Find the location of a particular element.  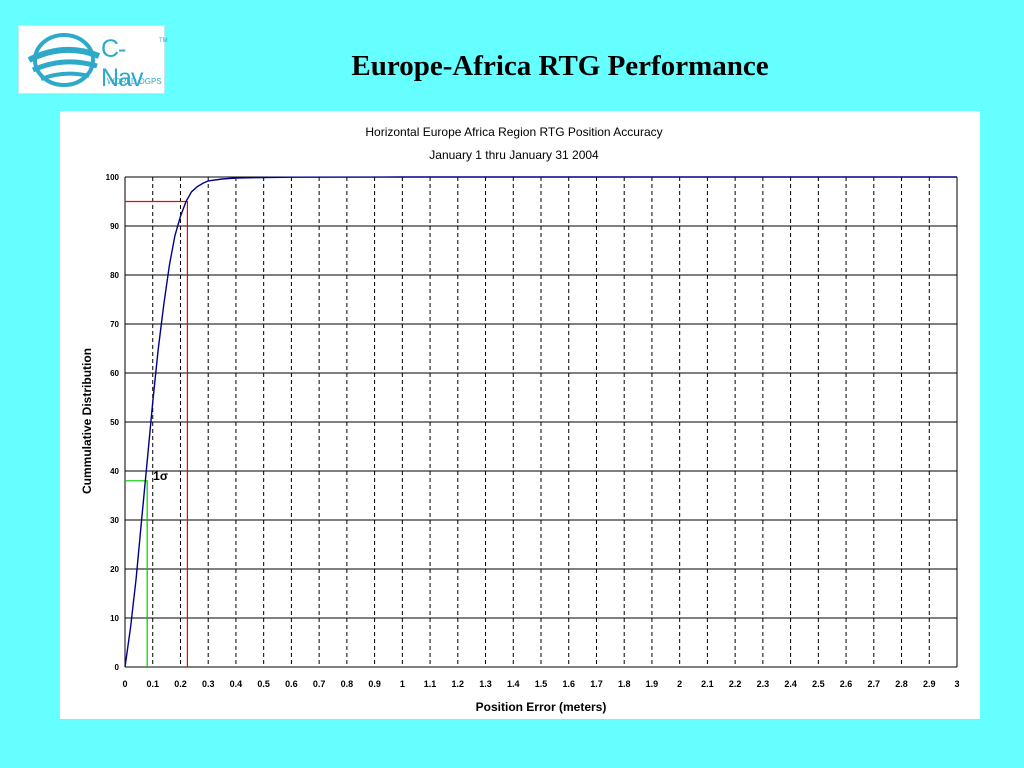

y-tick-label: 10 is located at coordinates (114, 618).